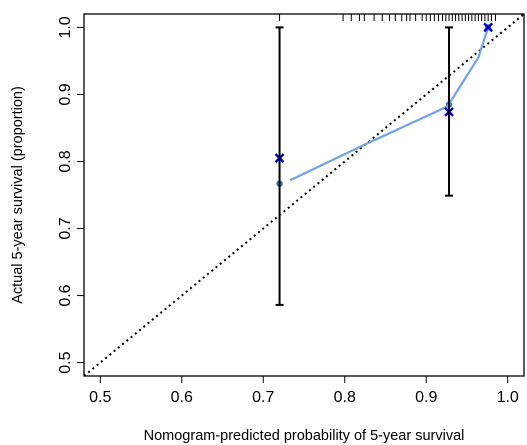 The height and width of the screenshot is (445, 527). Describe the element at coordinates (426, 397) in the screenshot. I see `x-tick-label: 0.9` at that location.